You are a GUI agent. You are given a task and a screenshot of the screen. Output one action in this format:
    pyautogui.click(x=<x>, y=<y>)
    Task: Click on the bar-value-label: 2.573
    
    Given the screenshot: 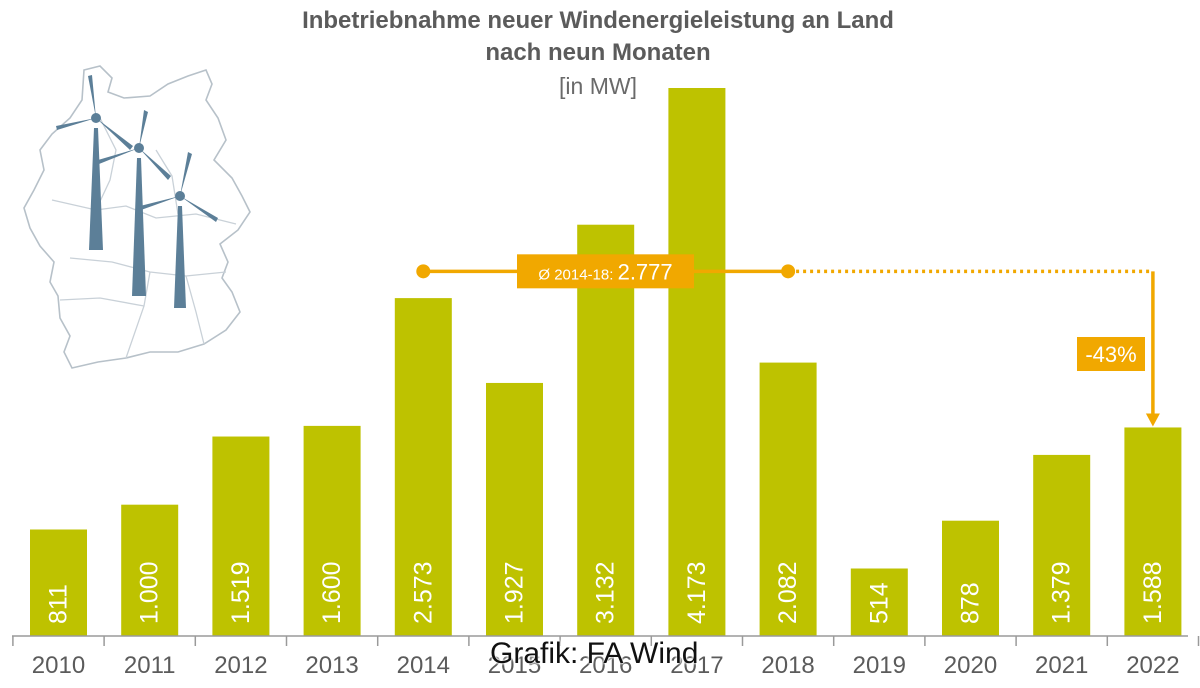 What is the action you would take?
    pyautogui.click(x=423, y=592)
    